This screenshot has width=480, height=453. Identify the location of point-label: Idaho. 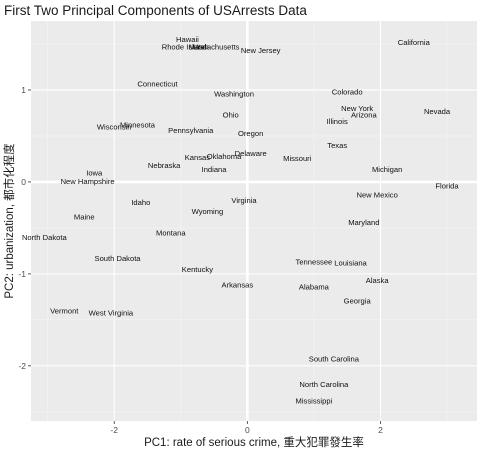
(140, 202).